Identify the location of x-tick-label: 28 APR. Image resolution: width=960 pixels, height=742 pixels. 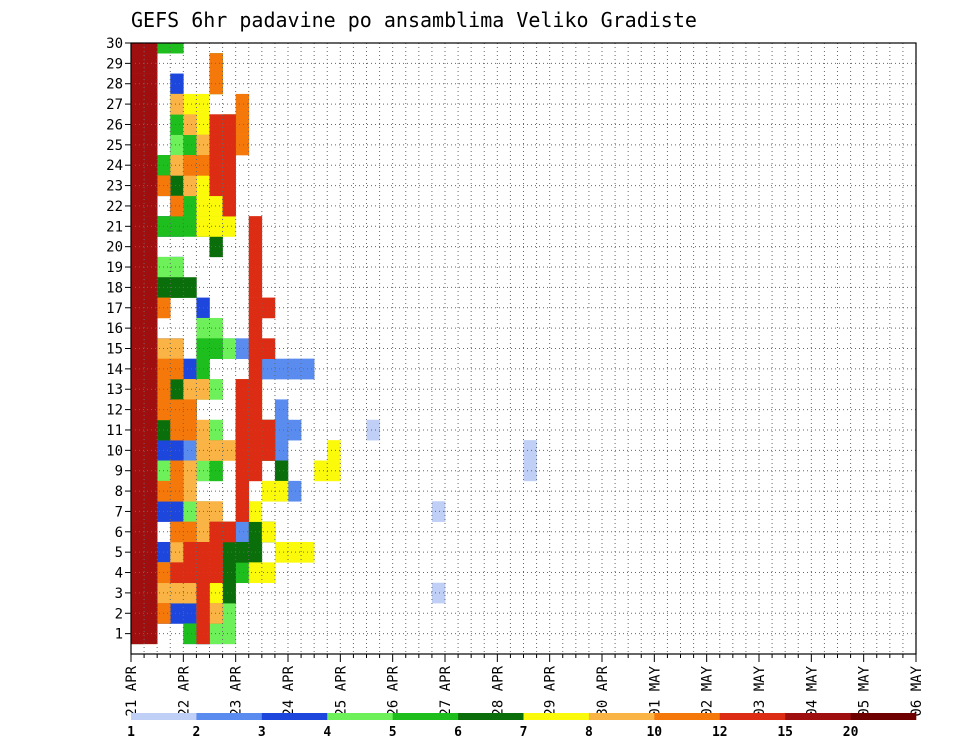
(498, 690).